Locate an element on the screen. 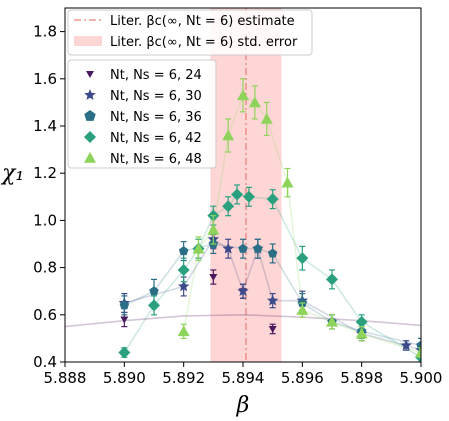 The height and width of the screenshot is (421, 449). legend-series-label: Nt, Ns = 6, 48 is located at coordinates (156, 159).